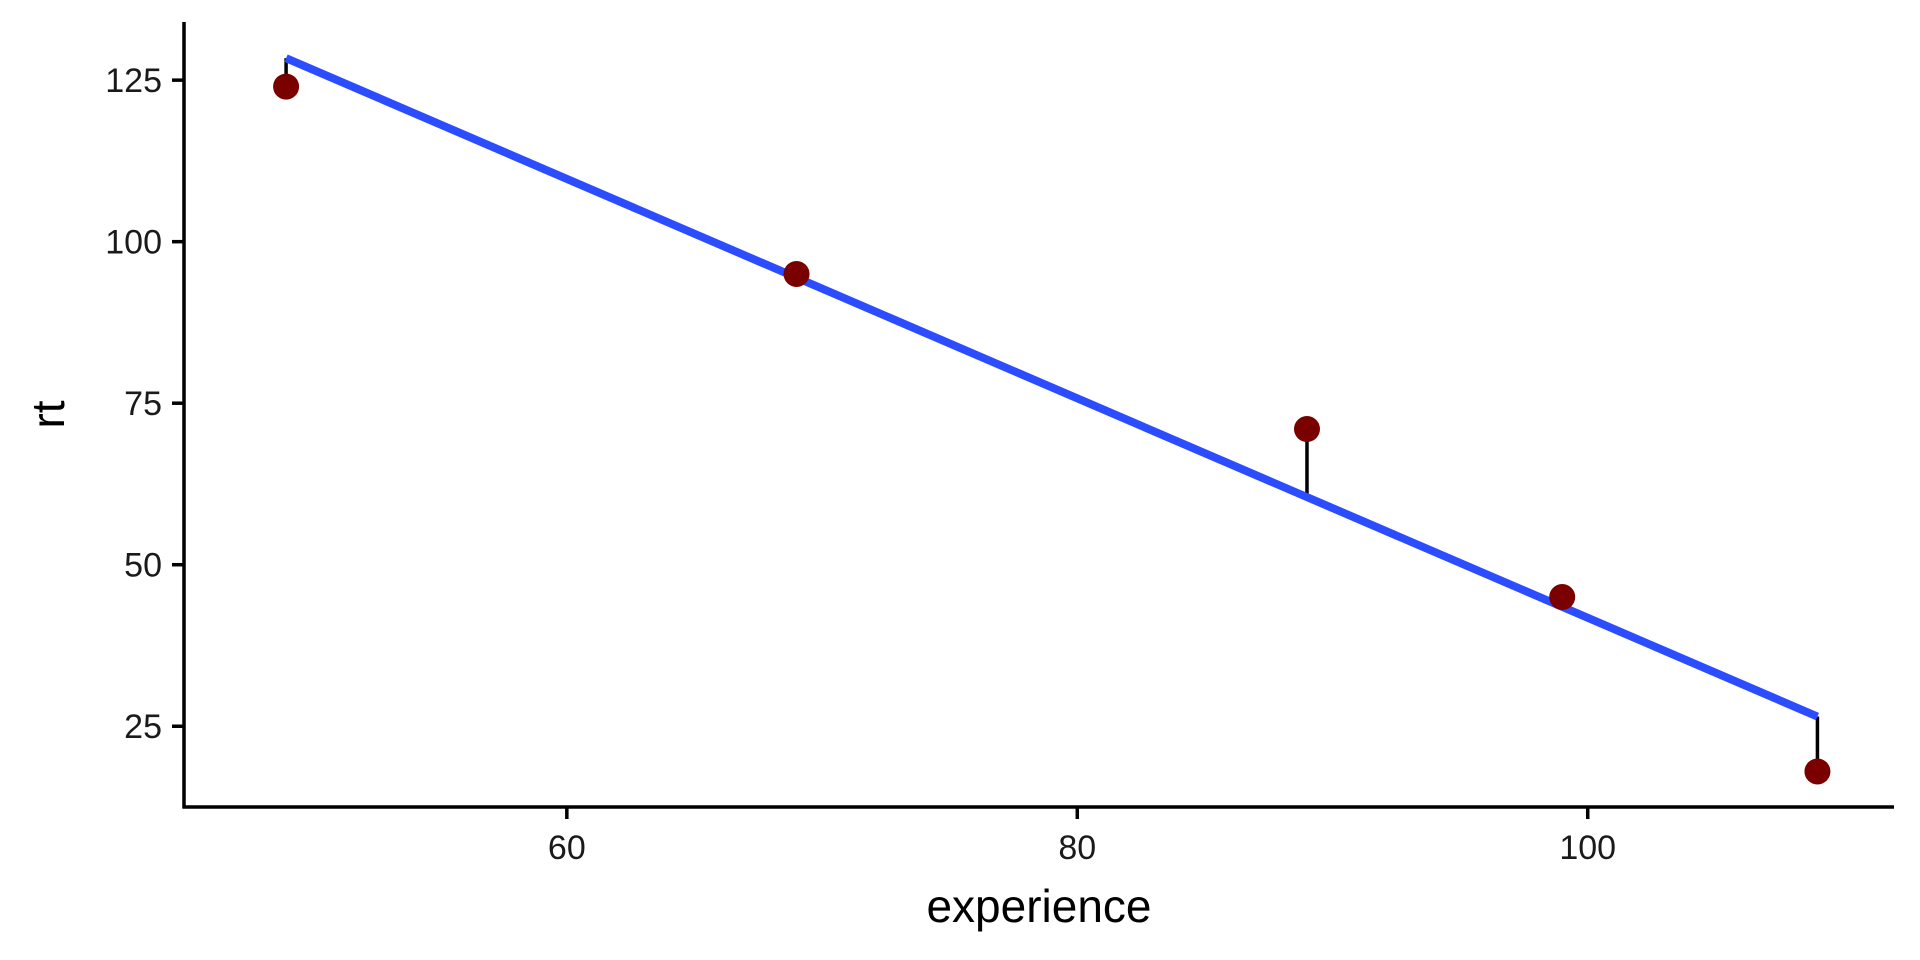 The image size is (1920, 960). What do you see at coordinates (1077, 848) in the screenshot?
I see `x-tick-label-80: 80` at bounding box center [1077, 848].